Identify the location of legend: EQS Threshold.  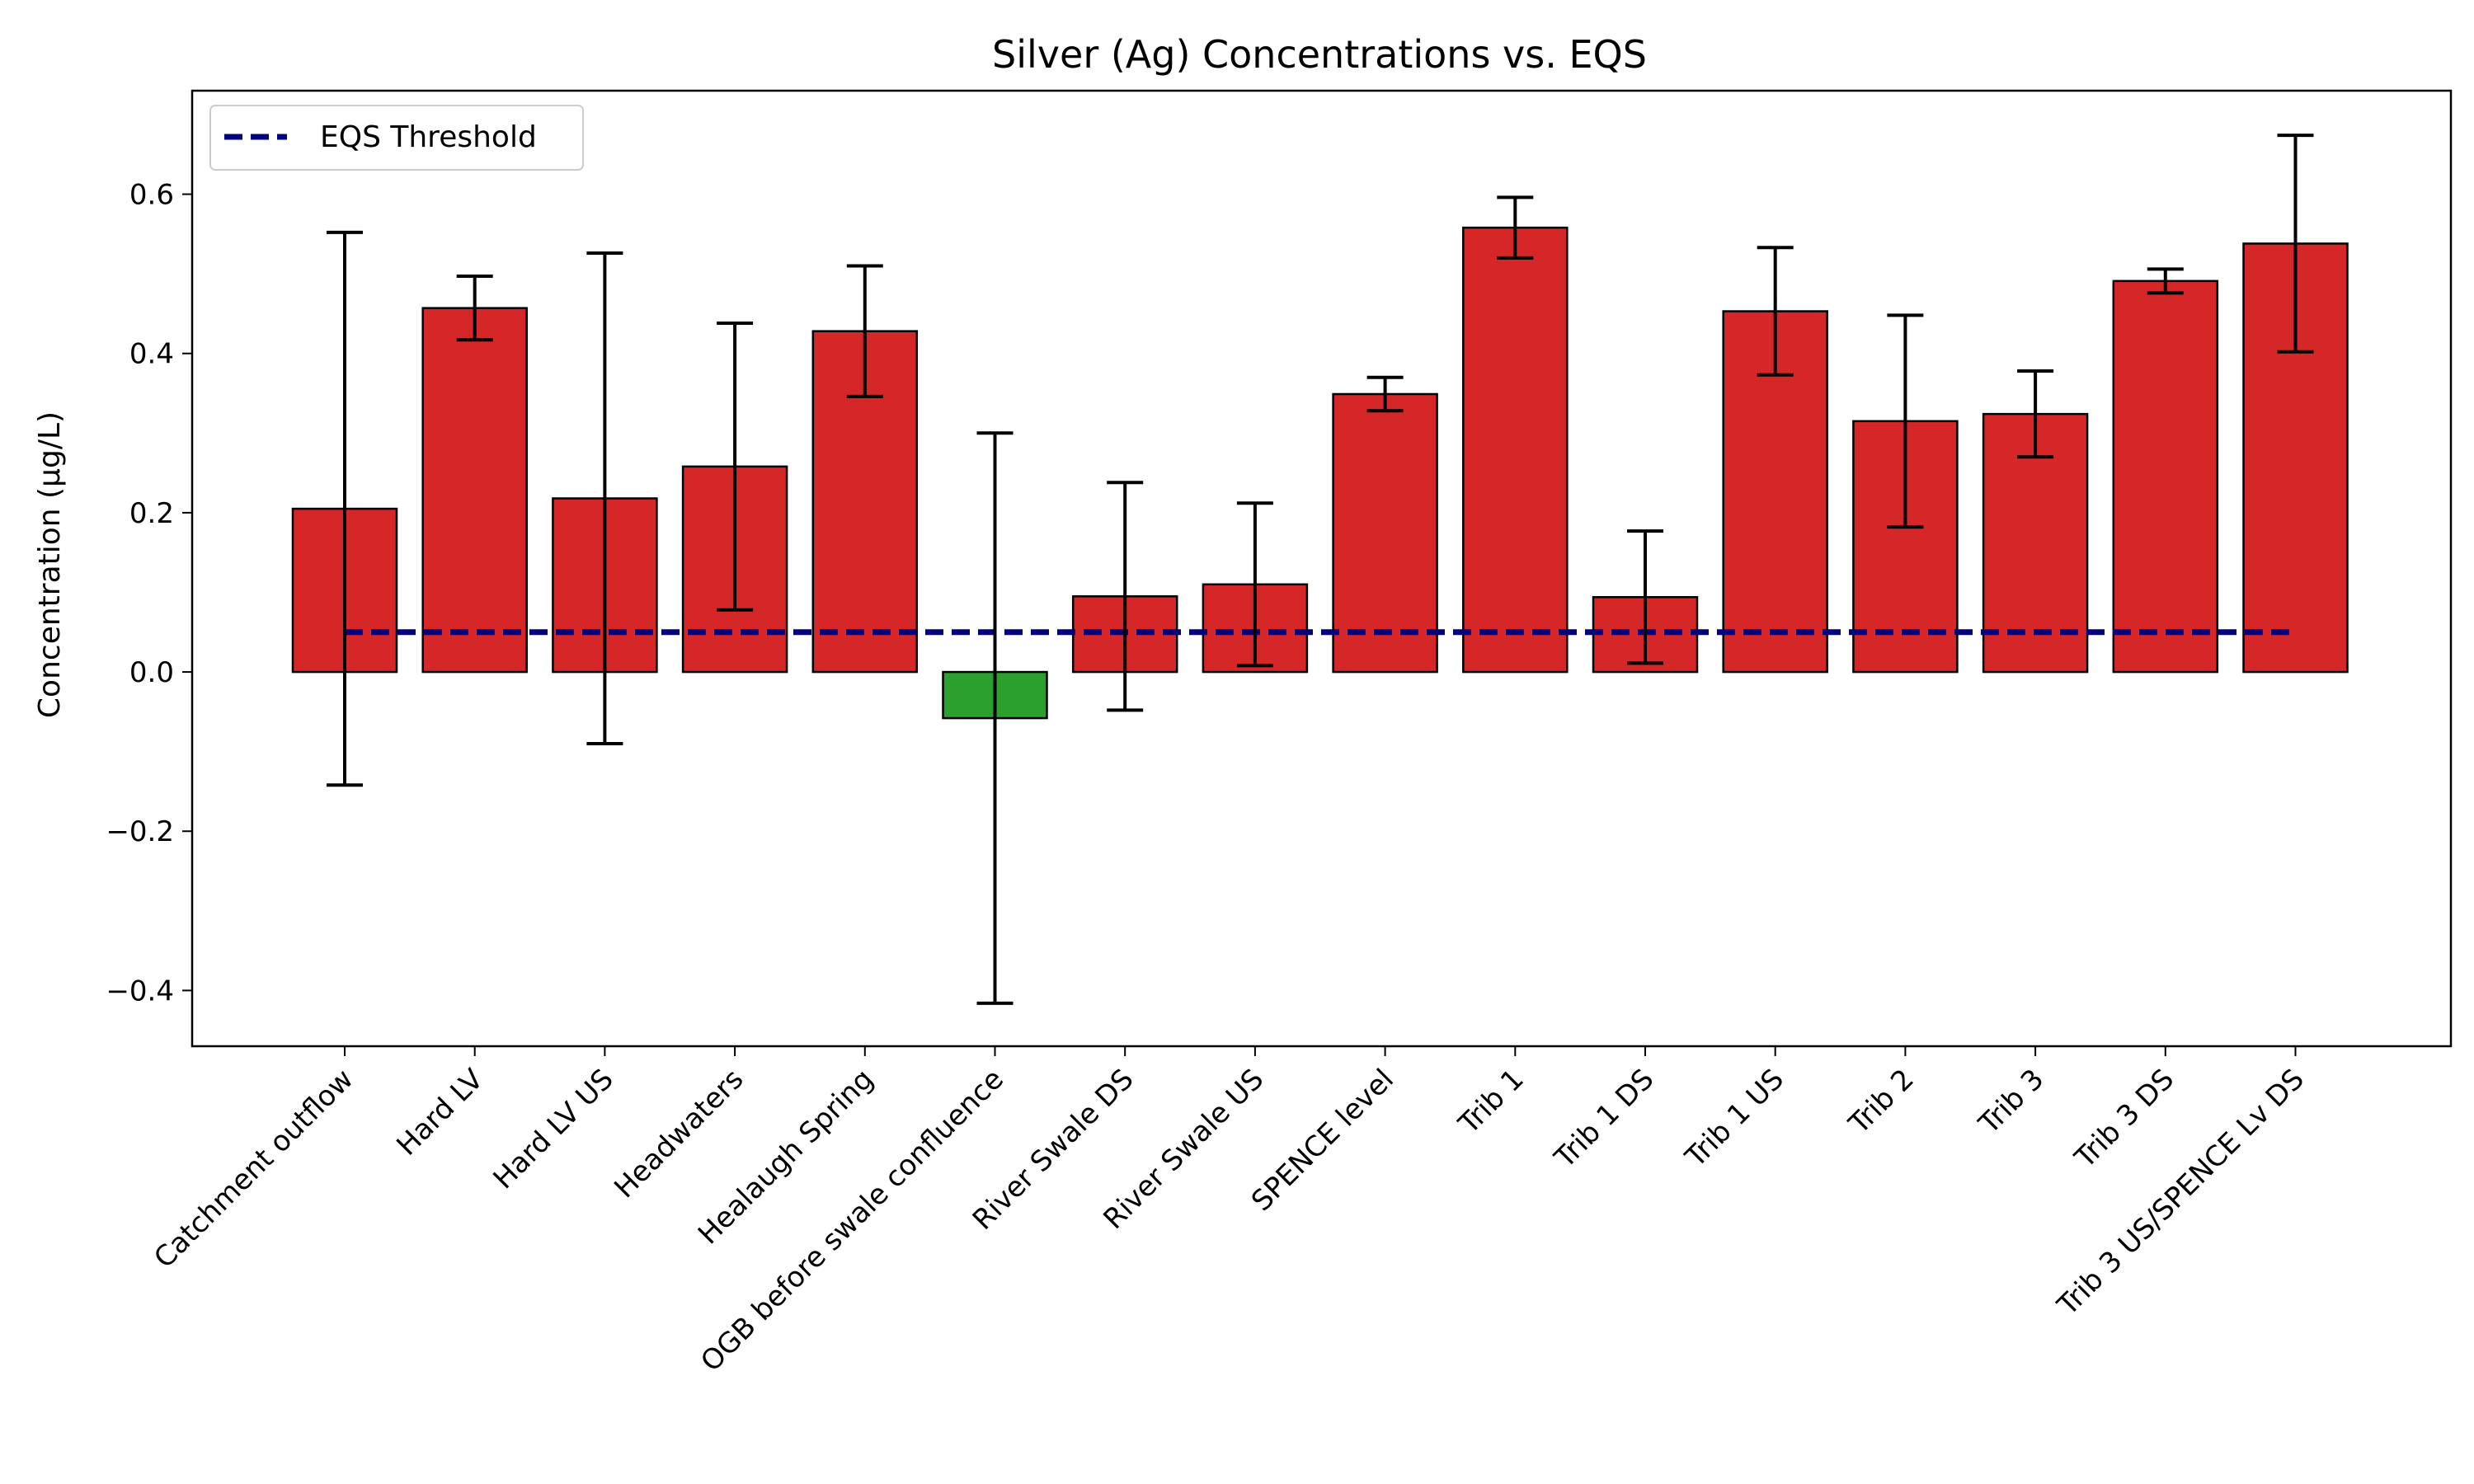
(396, 138).